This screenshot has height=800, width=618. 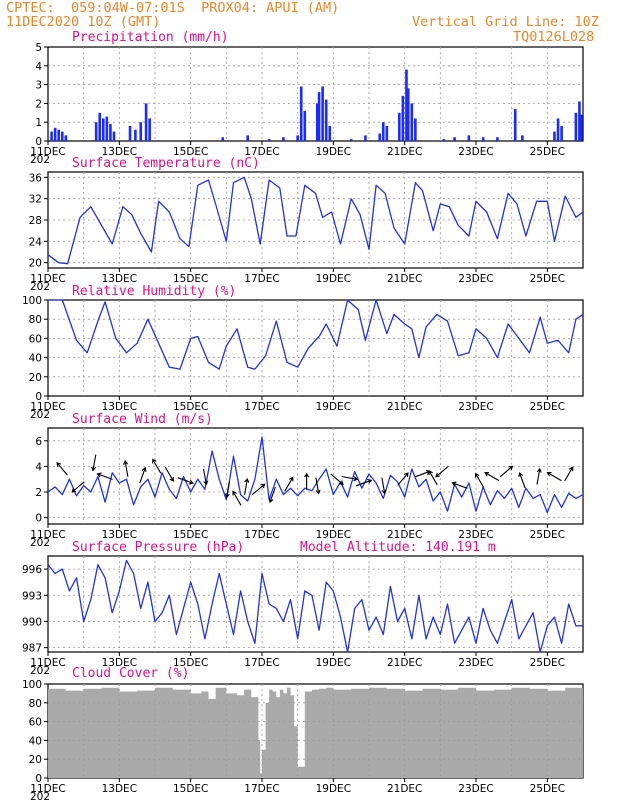 I want to click on temp-xtick-label: 25DEC, so click(x=547, y=279).